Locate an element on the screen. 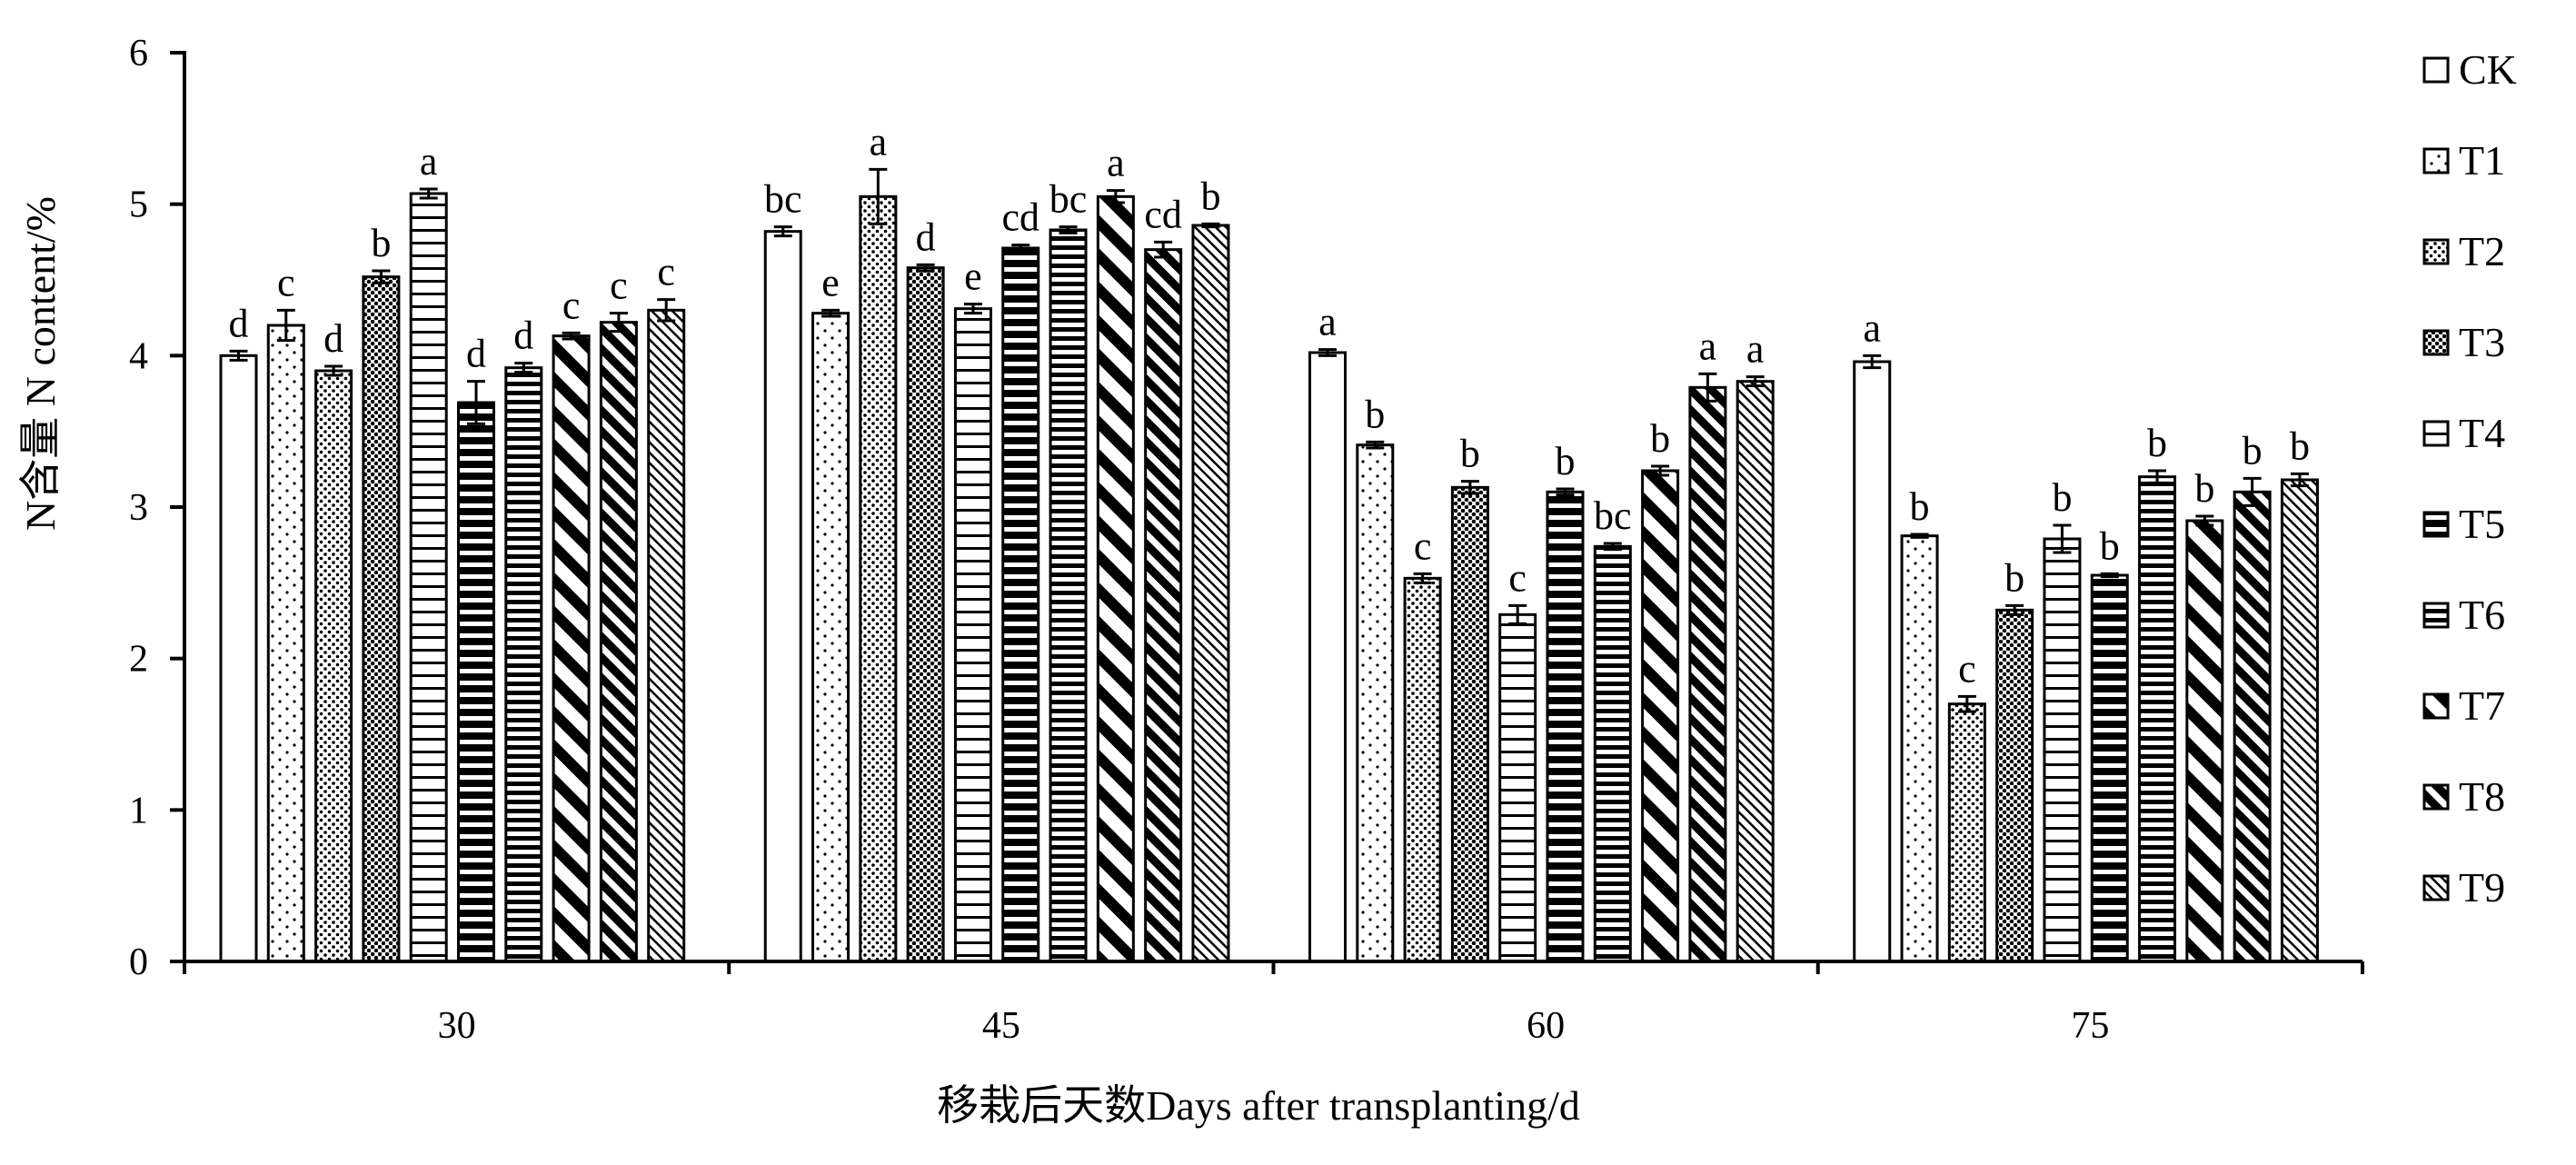  y-tick-label: 6 is located at coordinates (138, 54).